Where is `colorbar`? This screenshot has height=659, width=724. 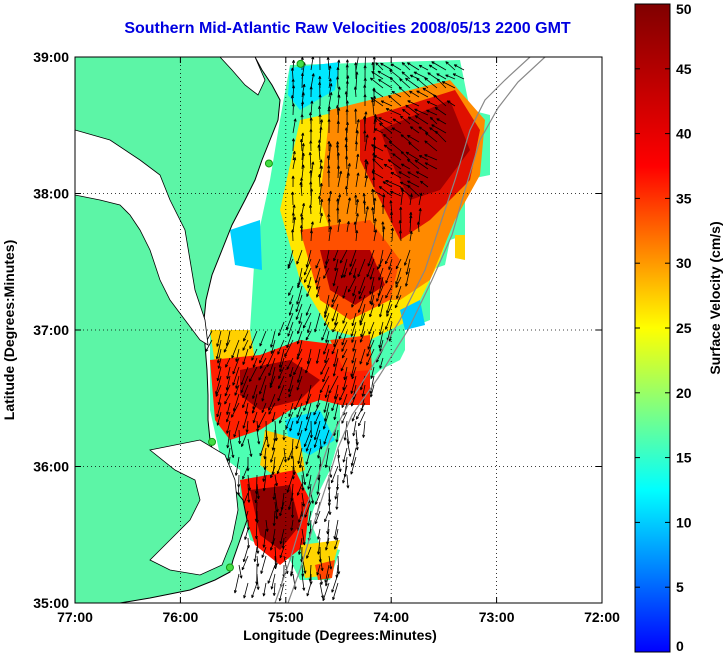 colorbar is located at coordinates (652, 328).